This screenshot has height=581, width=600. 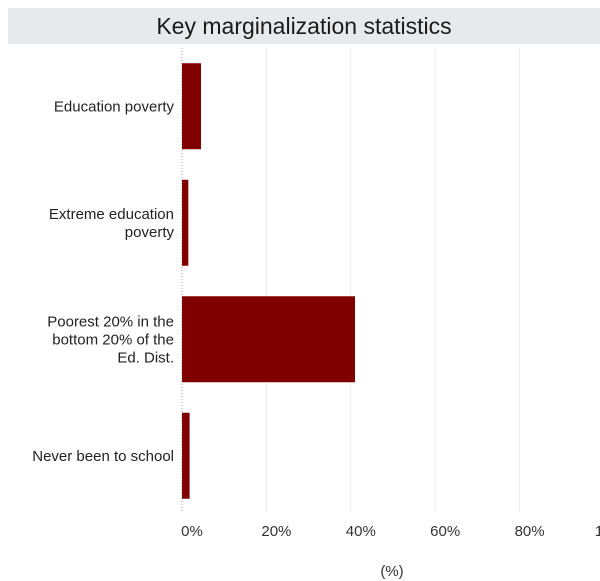 I want to click on category-label-line: Extreme education, so click(x=111, y=214).